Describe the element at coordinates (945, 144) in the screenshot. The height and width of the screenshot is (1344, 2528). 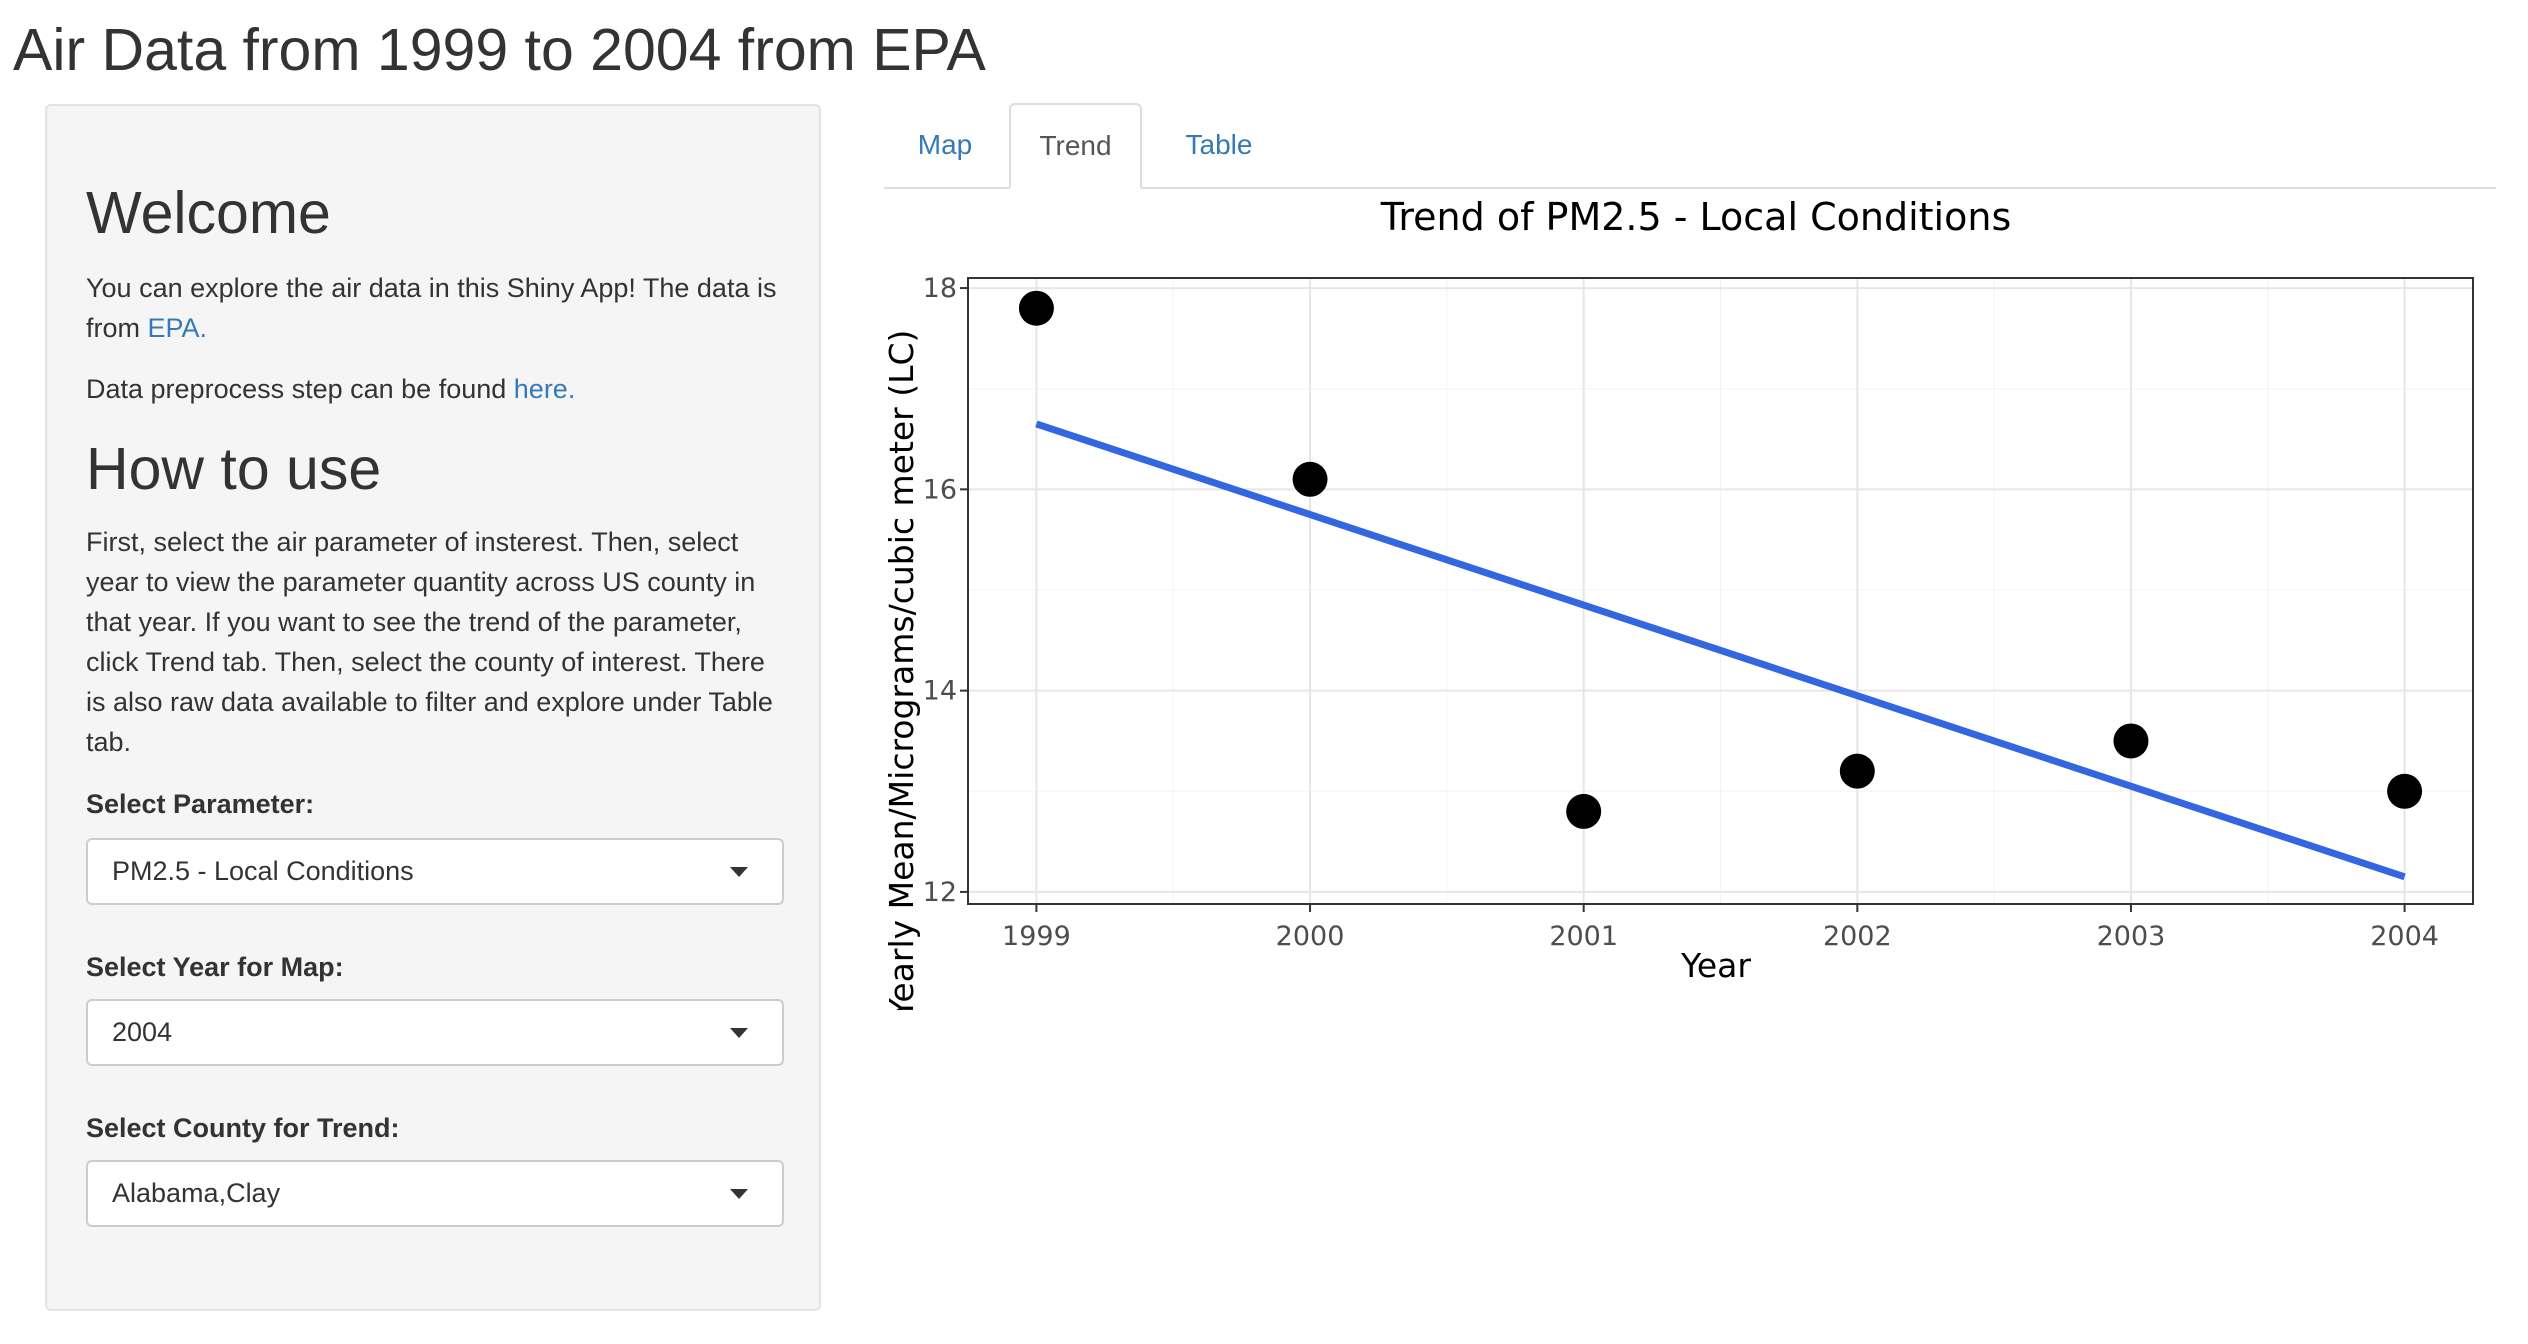
I see `tab-map: Map` at that location.